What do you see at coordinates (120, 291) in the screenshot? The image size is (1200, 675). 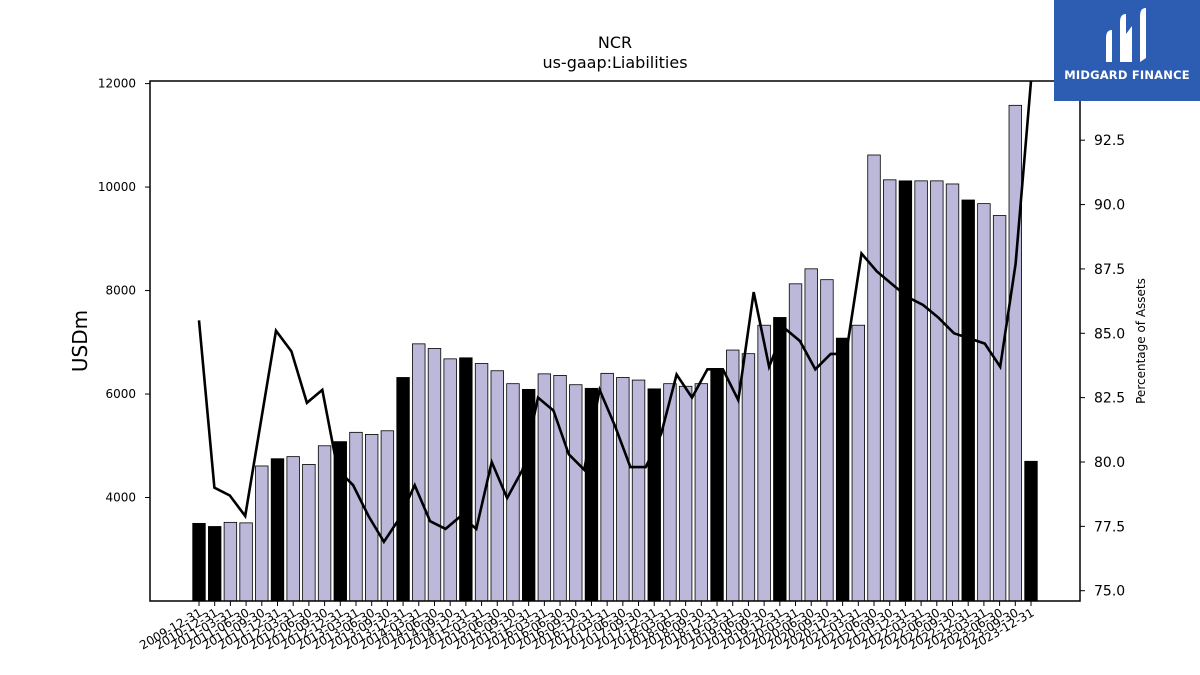 I see `y-tick-label: 8000` at bounding box center [120, 291].